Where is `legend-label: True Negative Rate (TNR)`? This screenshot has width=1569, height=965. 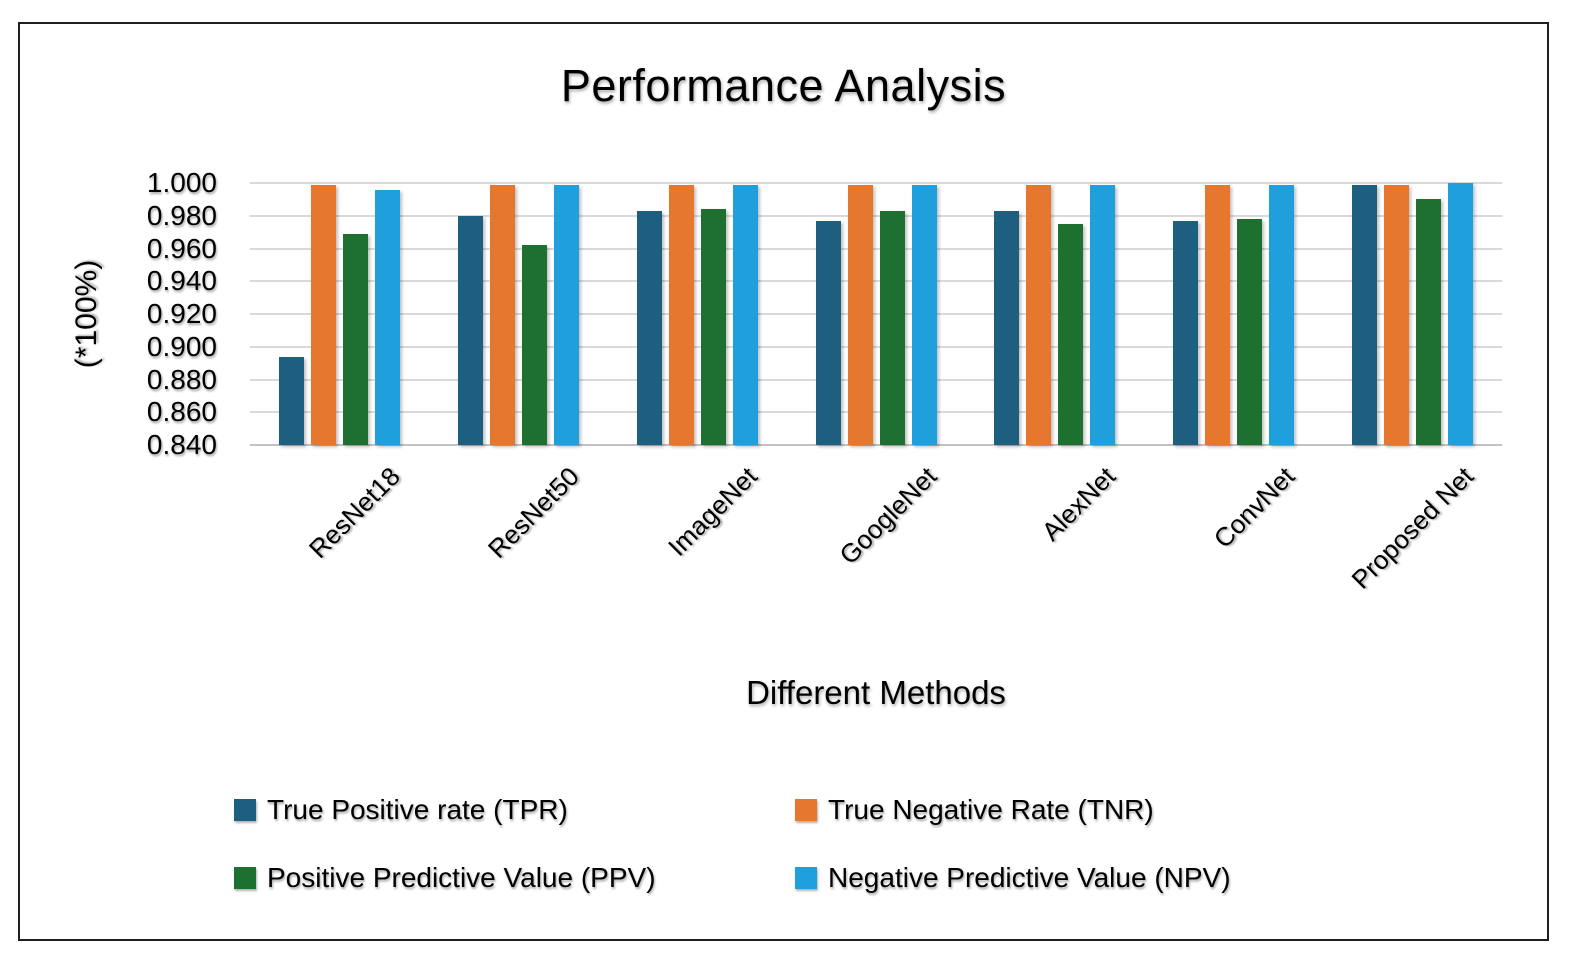 legend-label: True Negative Rate (TNR) is located at coordinates (991, 809).